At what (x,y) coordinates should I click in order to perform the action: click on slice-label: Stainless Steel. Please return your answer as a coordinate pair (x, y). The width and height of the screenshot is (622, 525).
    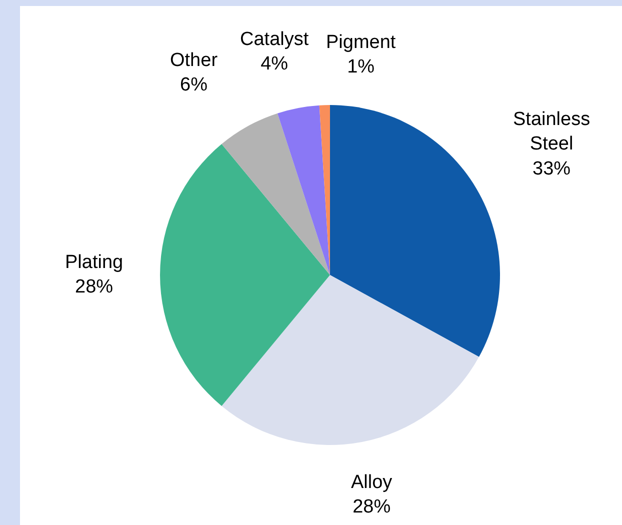
    Looking at the image, I should click on (551, 132).